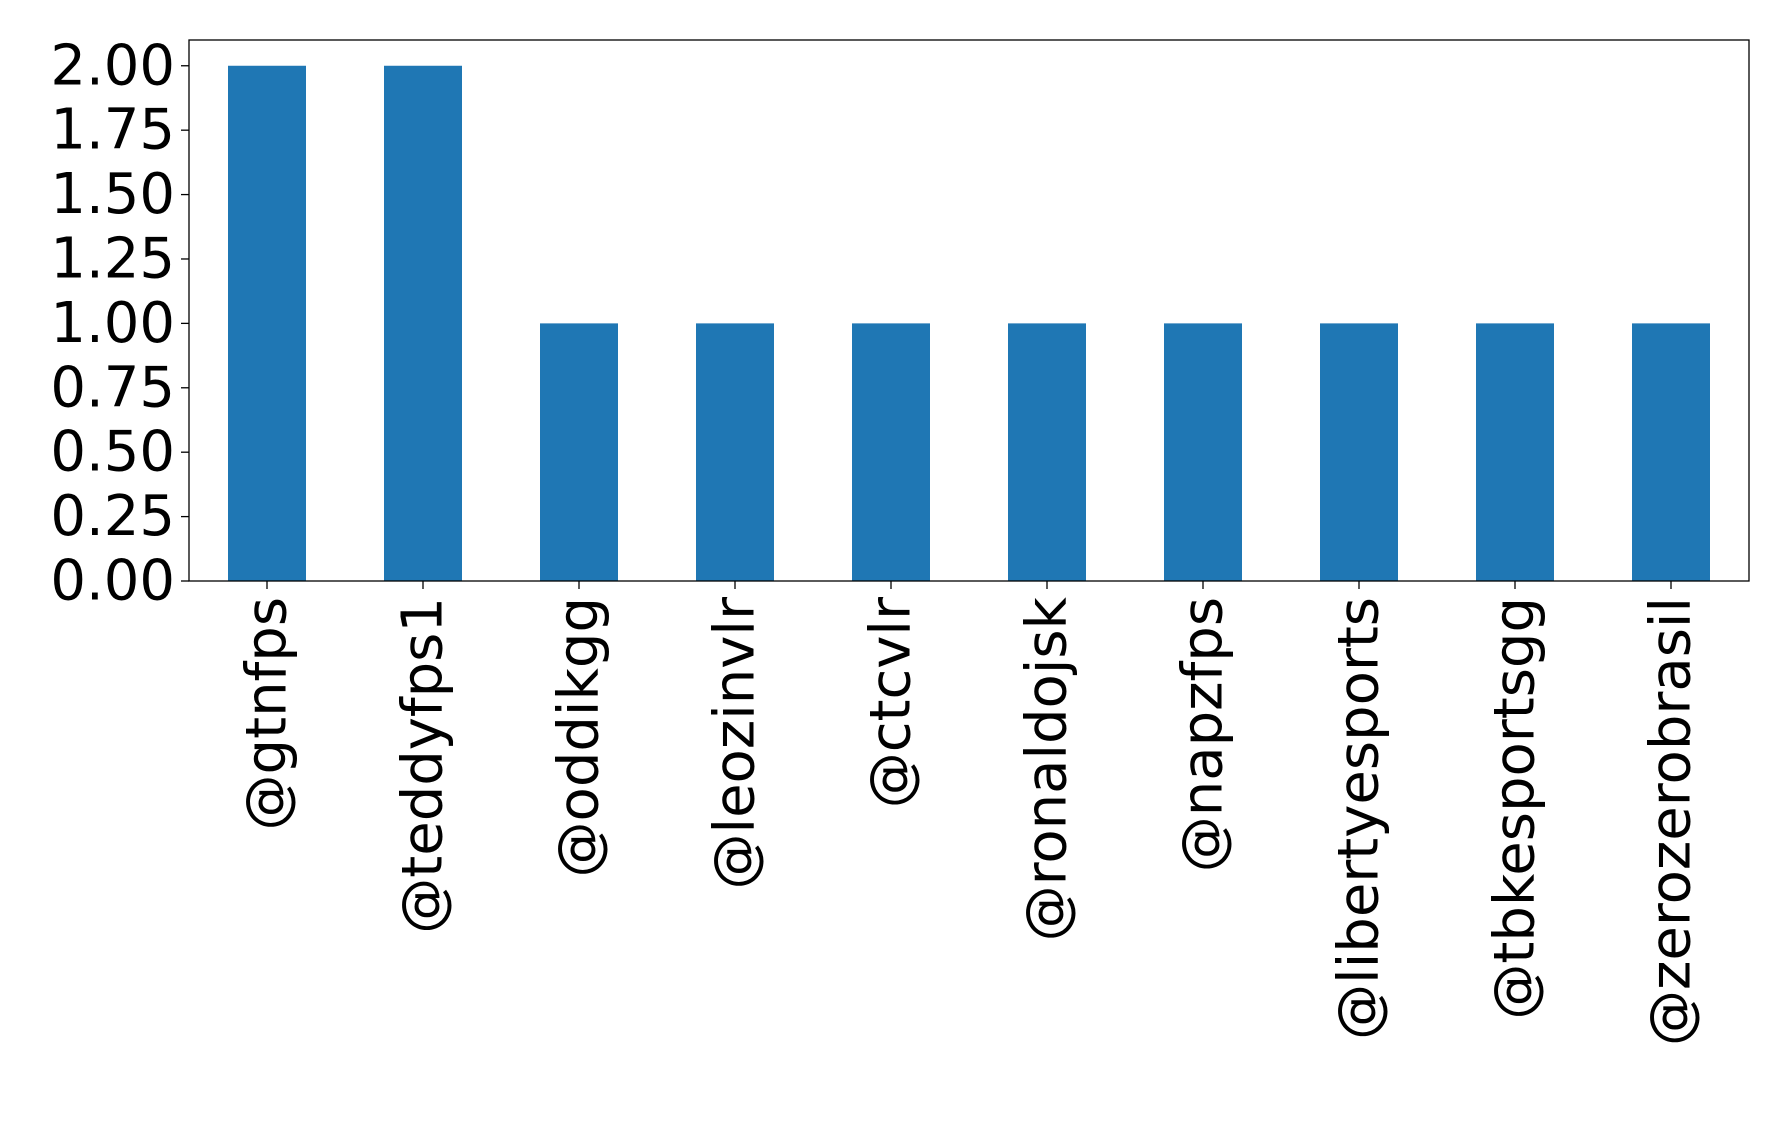  What do you see at coordinates (112, 194) in the screenshot?
I see `y-tick-label: 1.50` at bounding box center [112, 194].